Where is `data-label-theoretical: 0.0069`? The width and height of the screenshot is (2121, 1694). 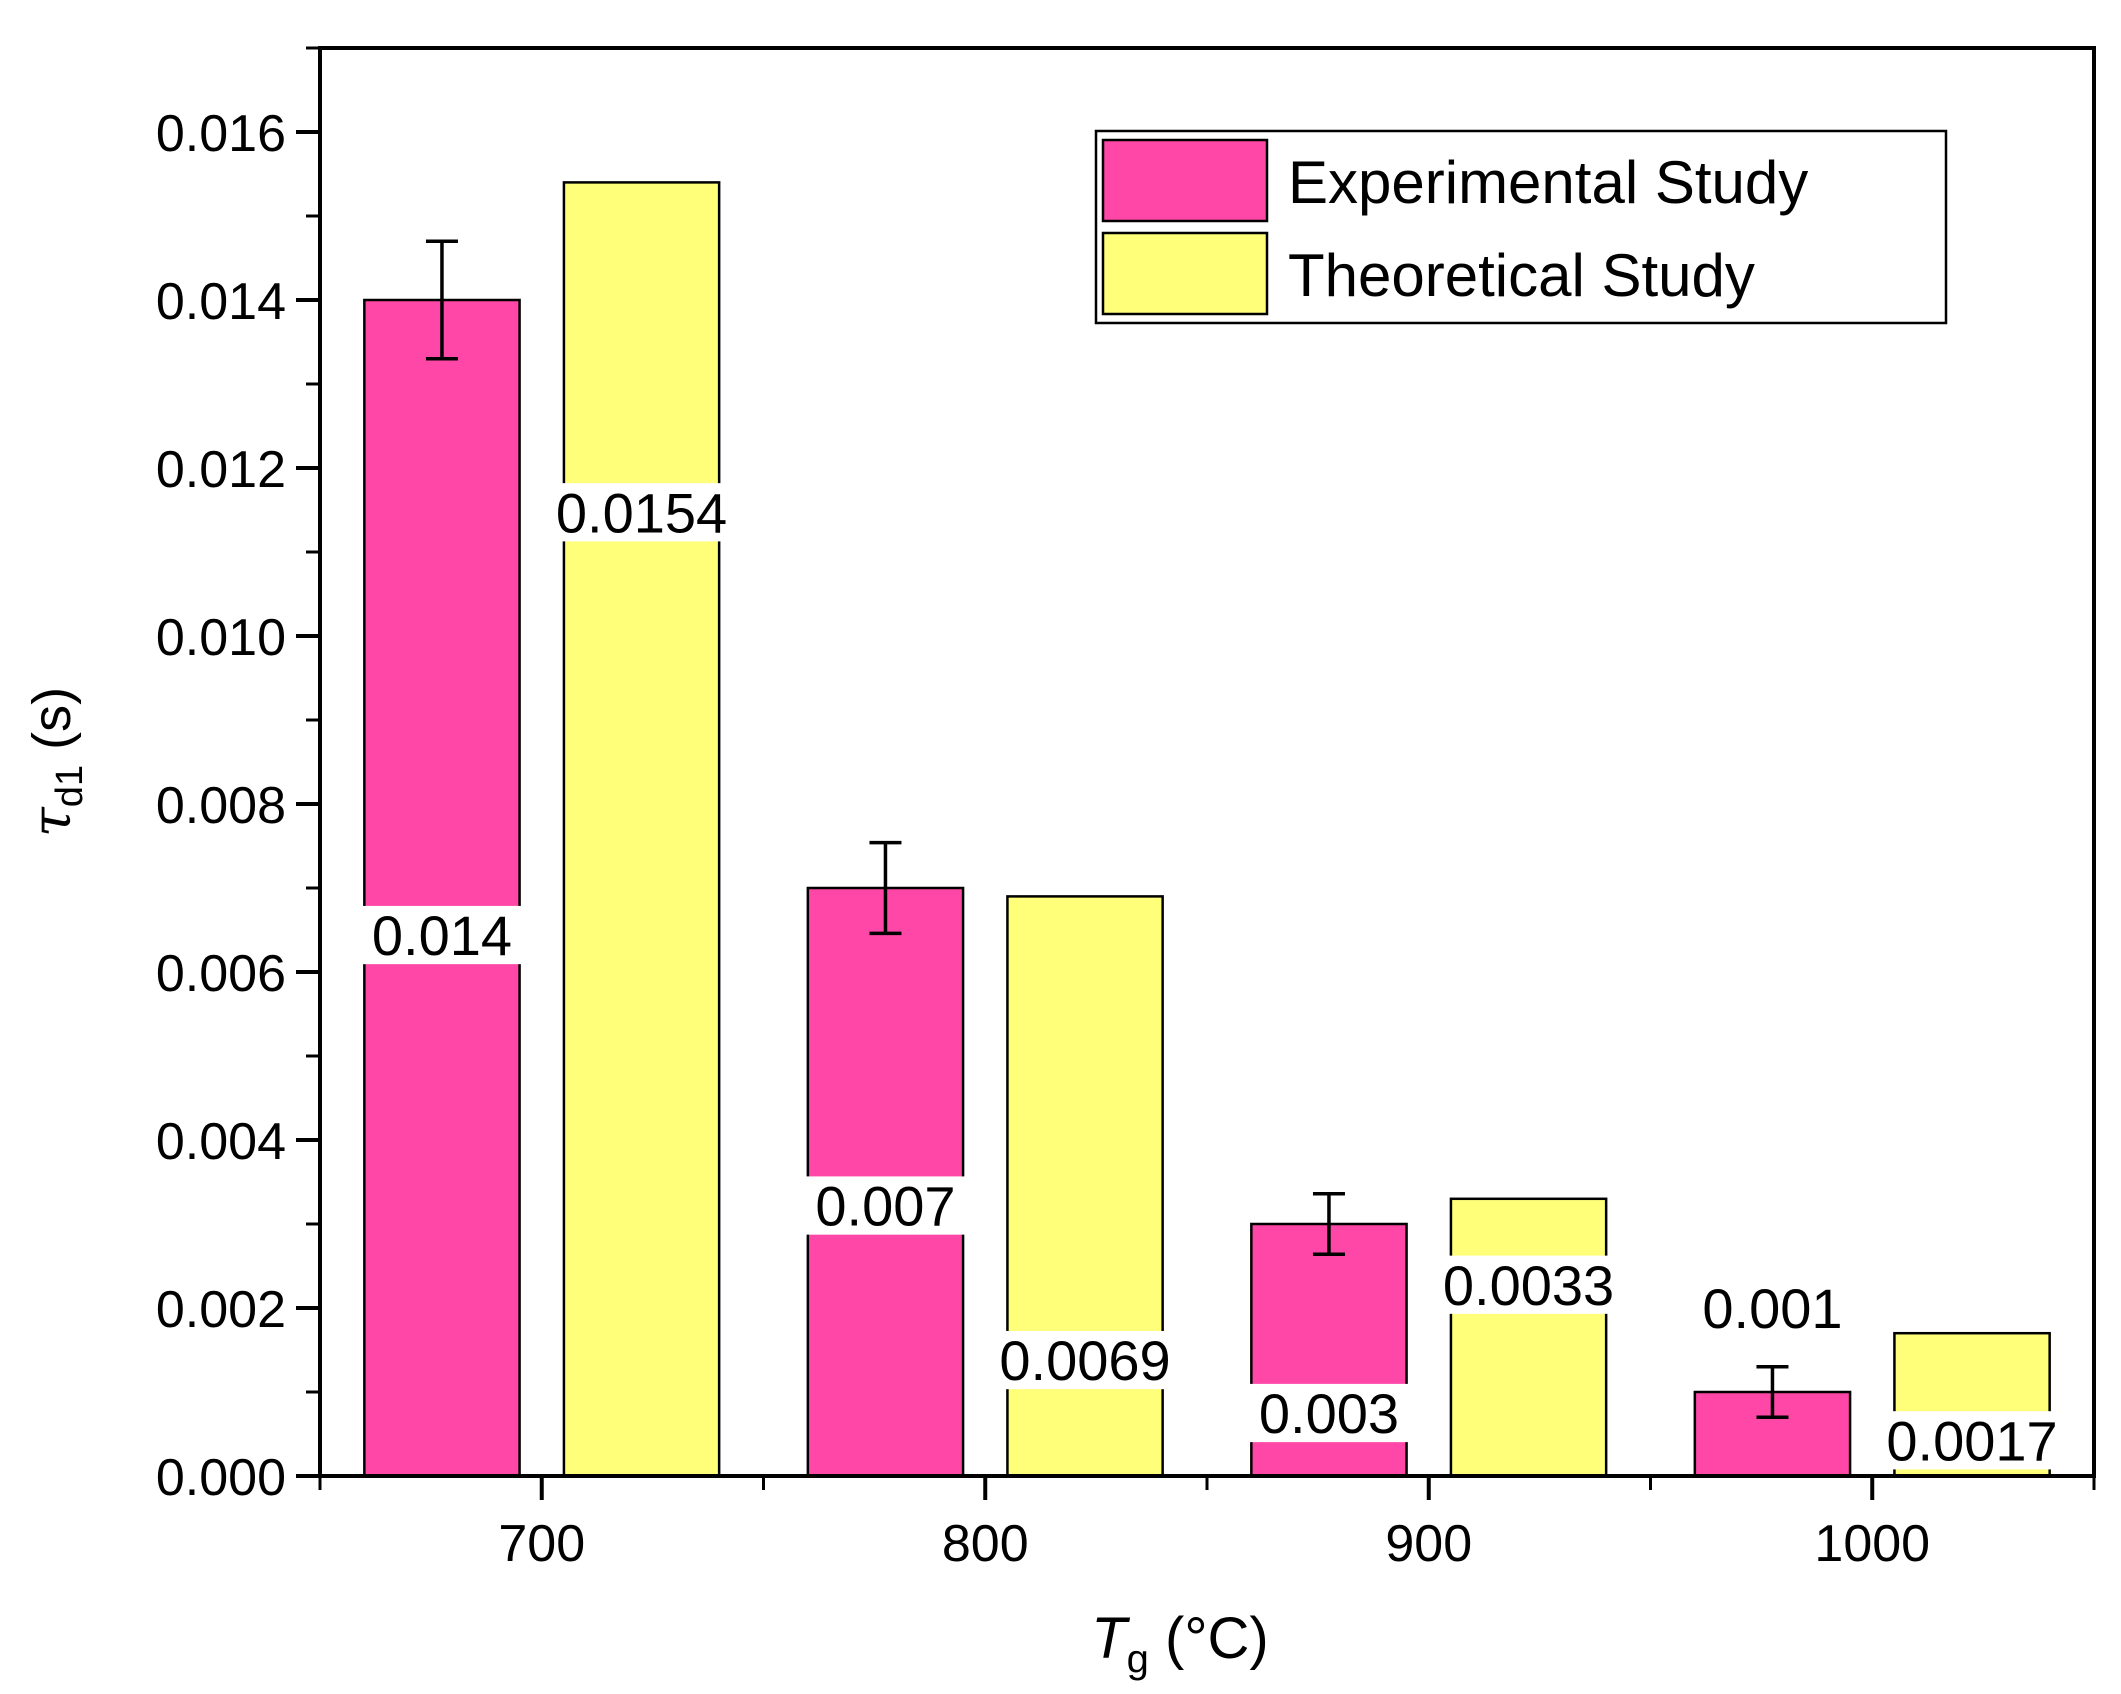 data-label-theoretical: 0.0069 is located at coordinates (1084, 1360).